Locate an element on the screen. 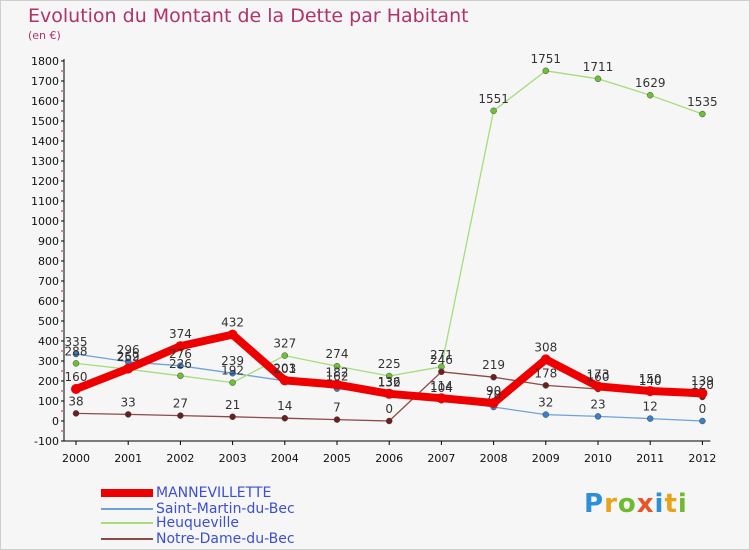 The width and height of the screenshot is (750, 550). data-label-heuqueville: 1551 is located at coordinates (493, 99).